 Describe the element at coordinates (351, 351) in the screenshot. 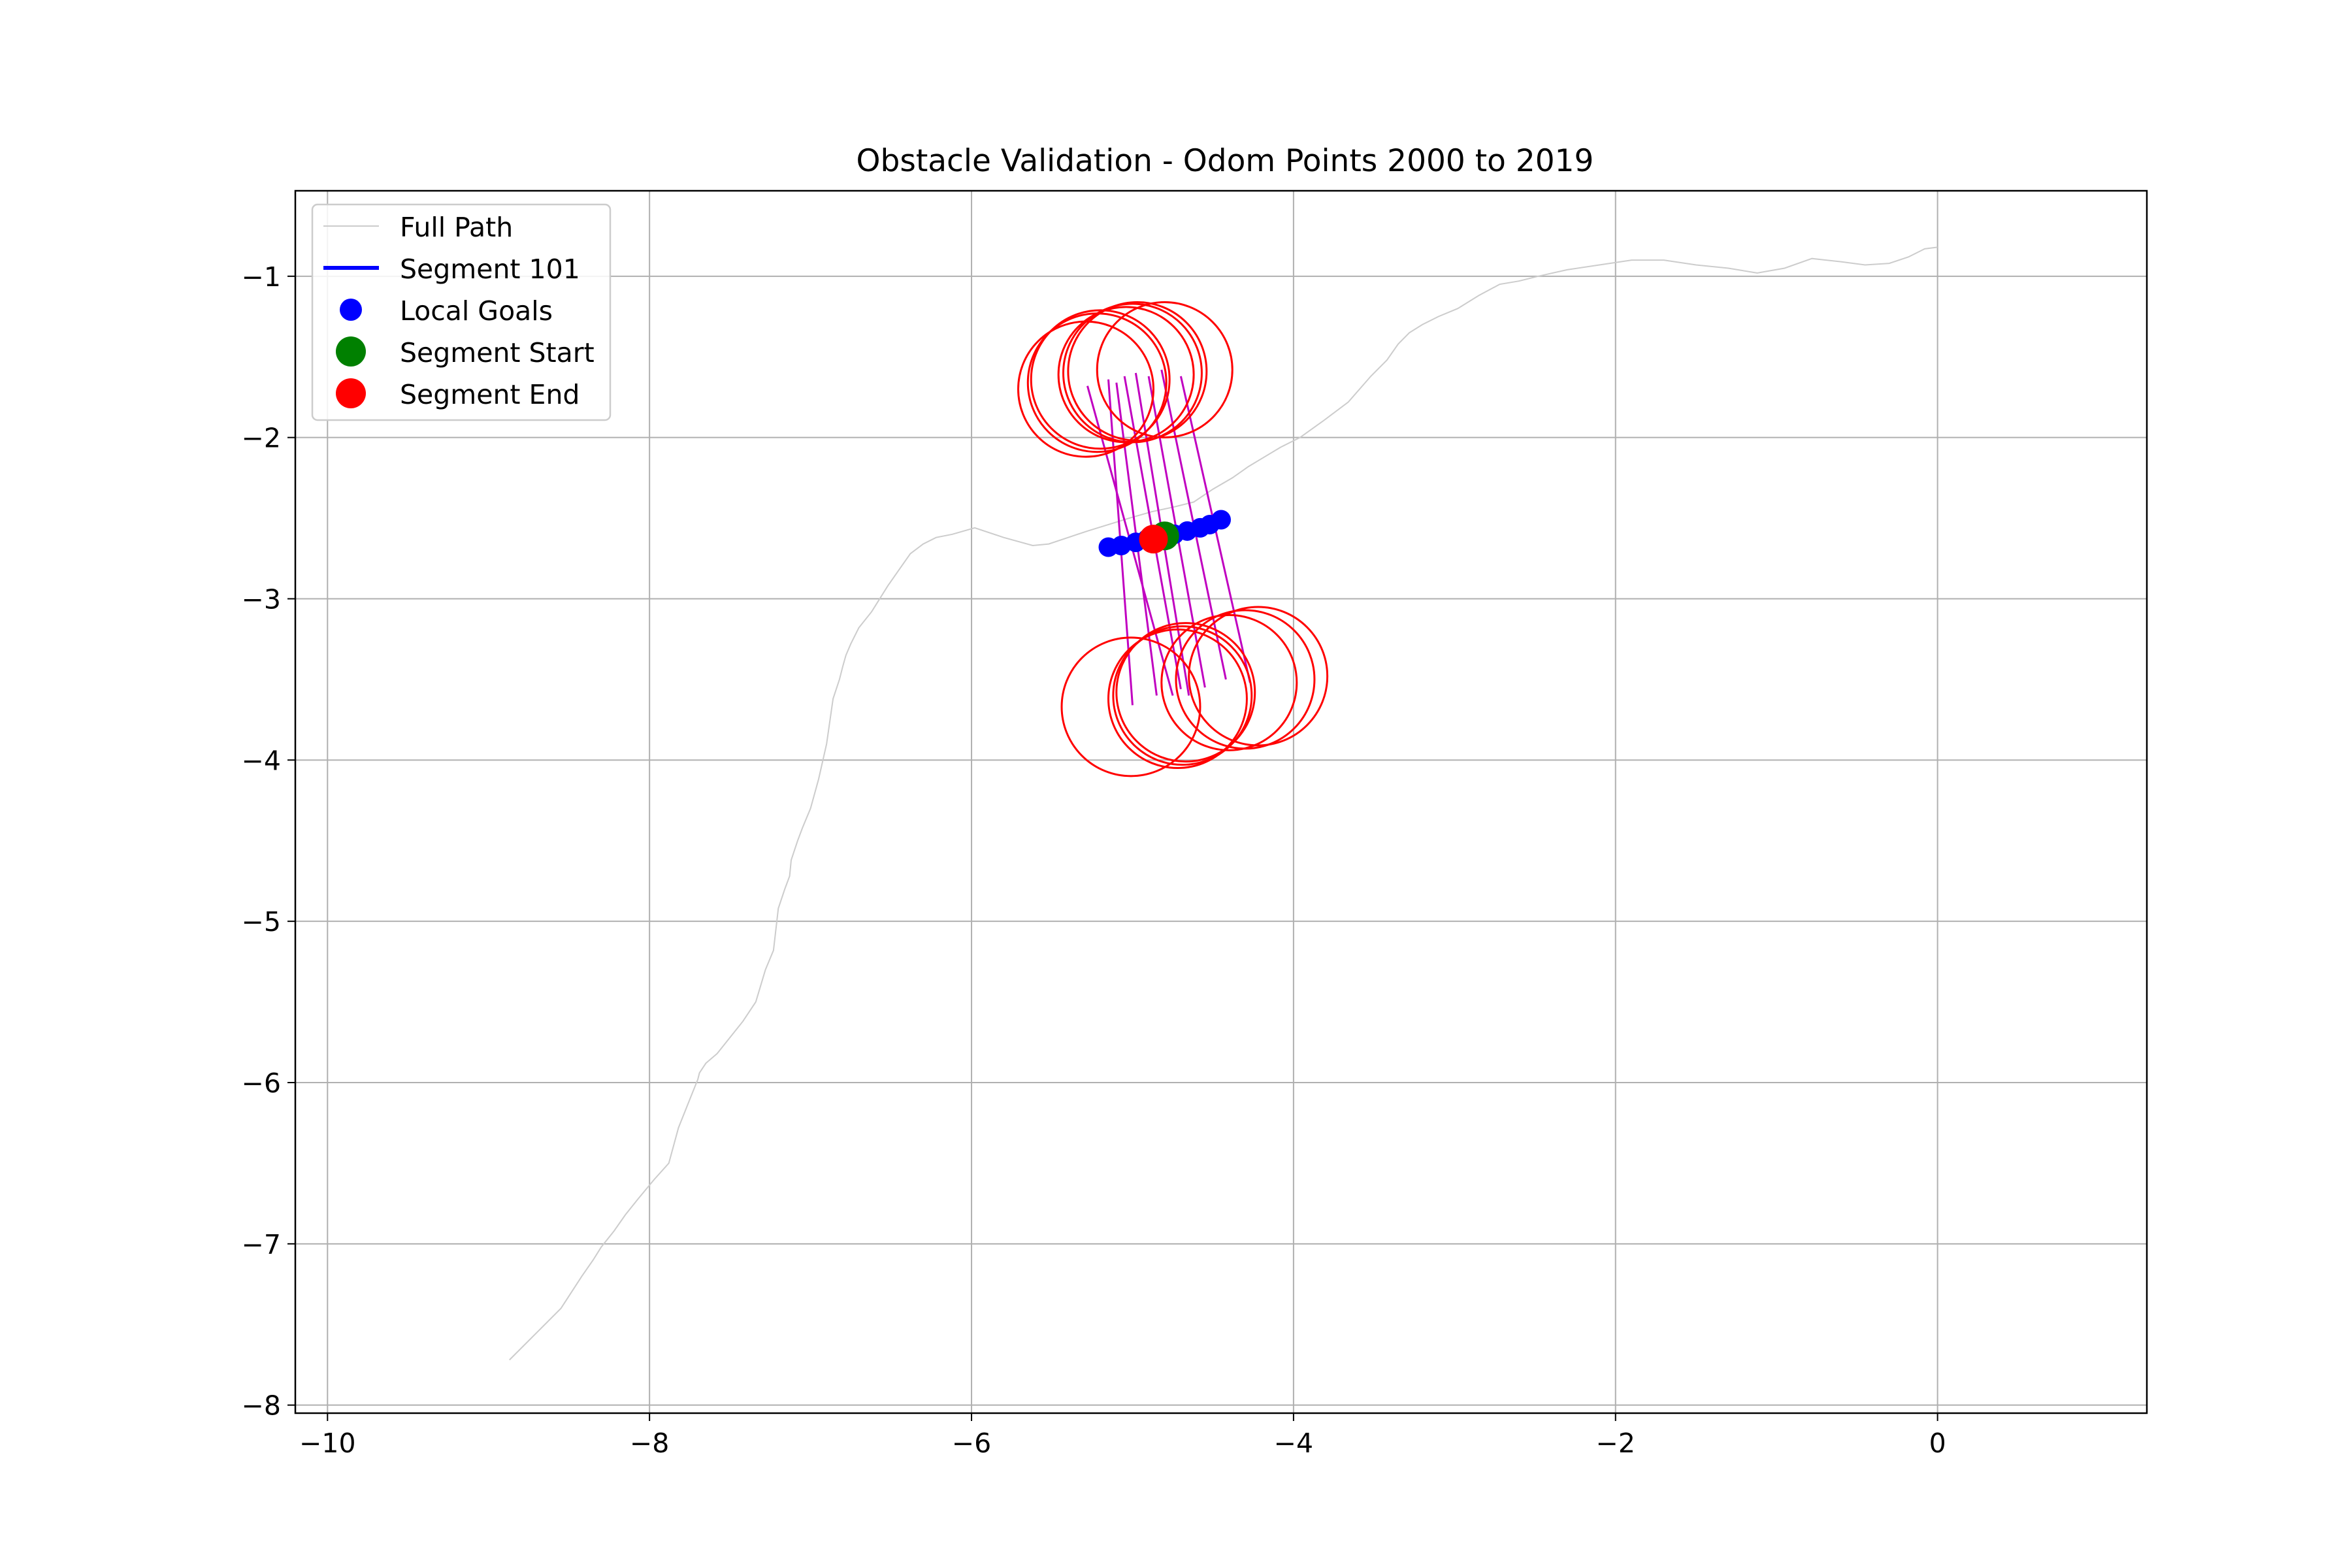

I see `legend-segment-start-swatch` at that location.